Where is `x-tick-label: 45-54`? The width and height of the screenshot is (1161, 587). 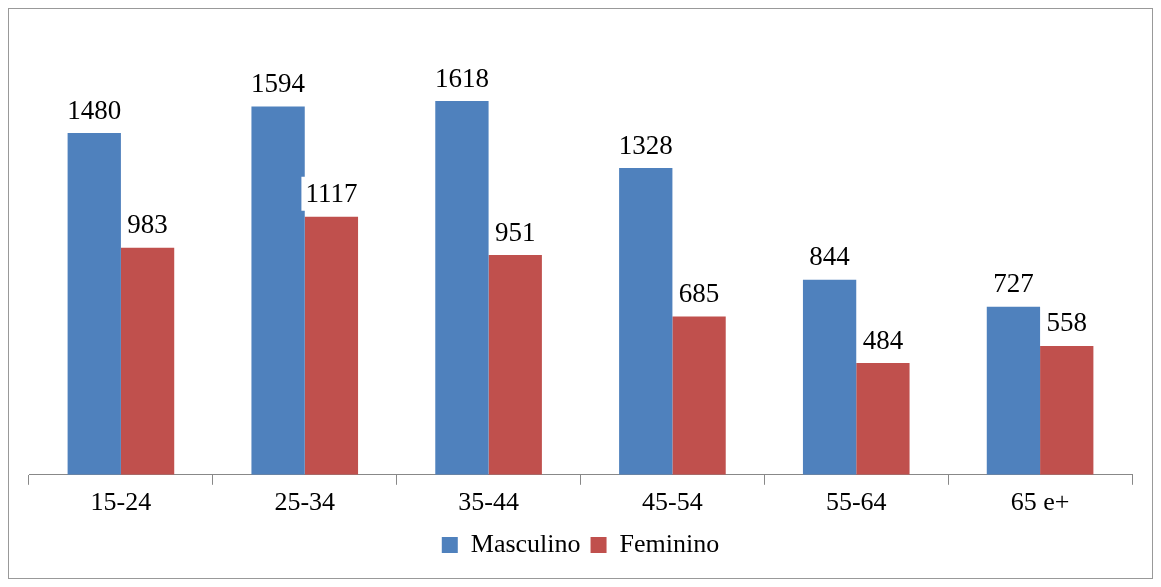
x-tick-label: 45-54 is located at coordinates (672, 502).